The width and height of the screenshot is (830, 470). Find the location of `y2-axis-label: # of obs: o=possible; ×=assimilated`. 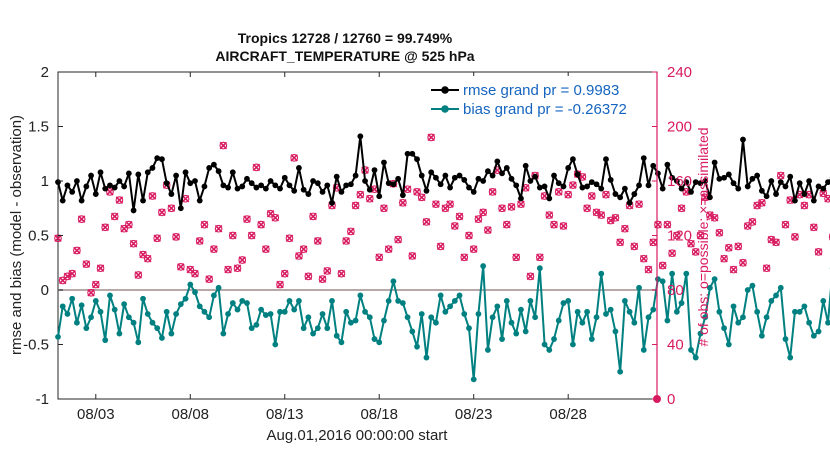

y2-axis-label: # of obs: o=possible; ×=assimilated is located at coordinates (703, 236).